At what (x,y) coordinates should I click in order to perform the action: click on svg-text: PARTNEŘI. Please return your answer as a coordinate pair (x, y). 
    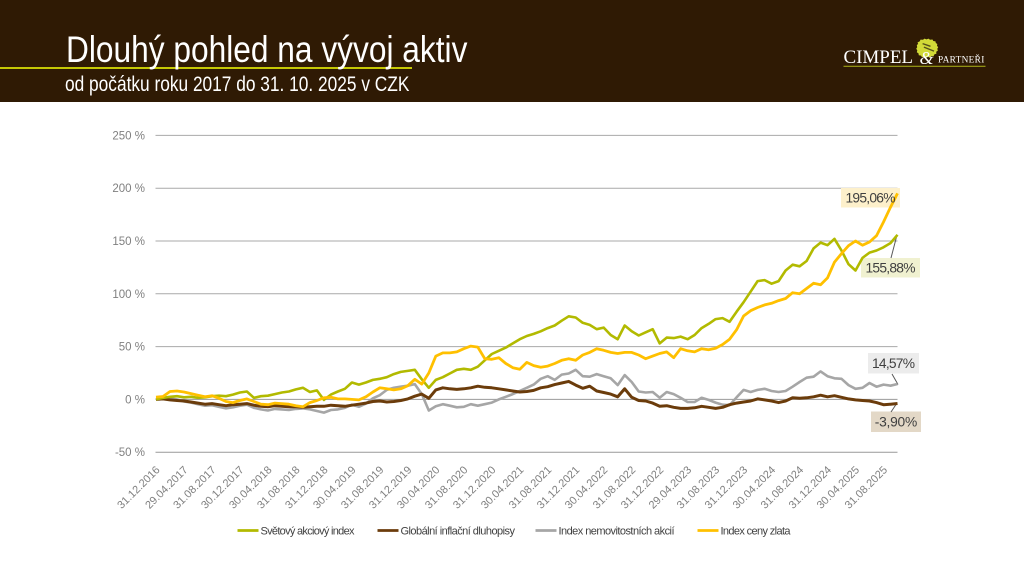
    Looking at the image, I should click on (961, 59).